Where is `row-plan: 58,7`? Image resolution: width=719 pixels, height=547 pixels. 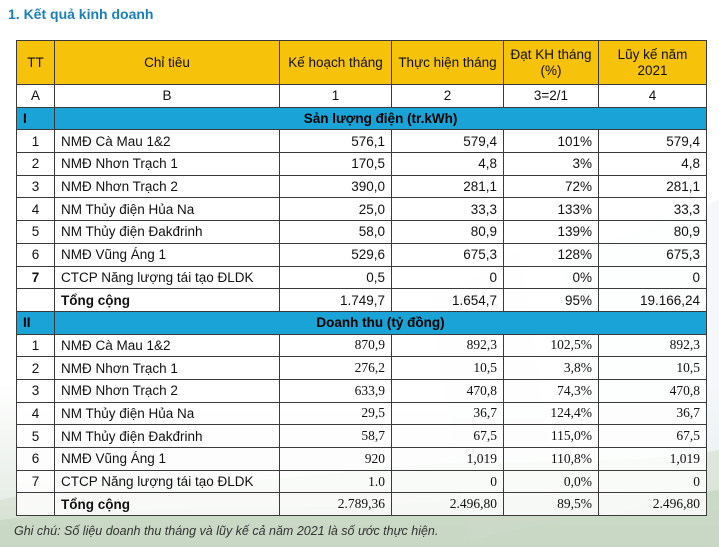 row-plan: 58,7 is located at coordinates (335, 436).